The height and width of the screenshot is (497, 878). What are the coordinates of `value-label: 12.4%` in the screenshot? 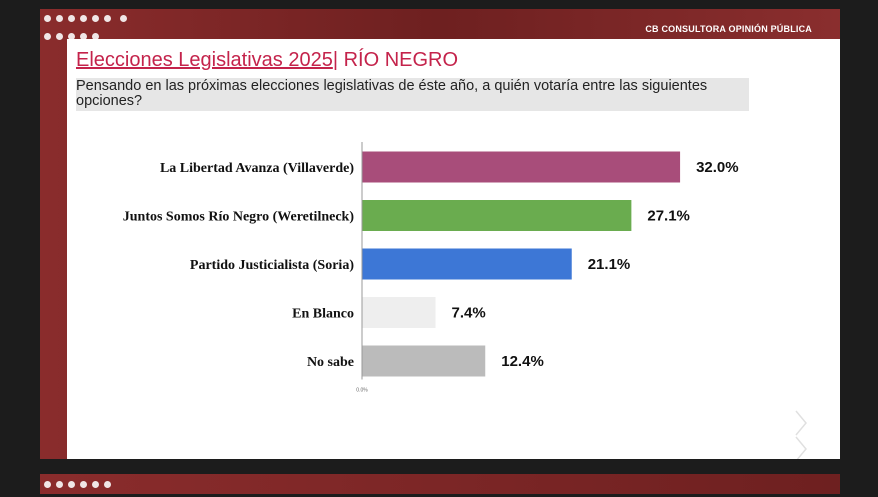 It's located at (522, 361).